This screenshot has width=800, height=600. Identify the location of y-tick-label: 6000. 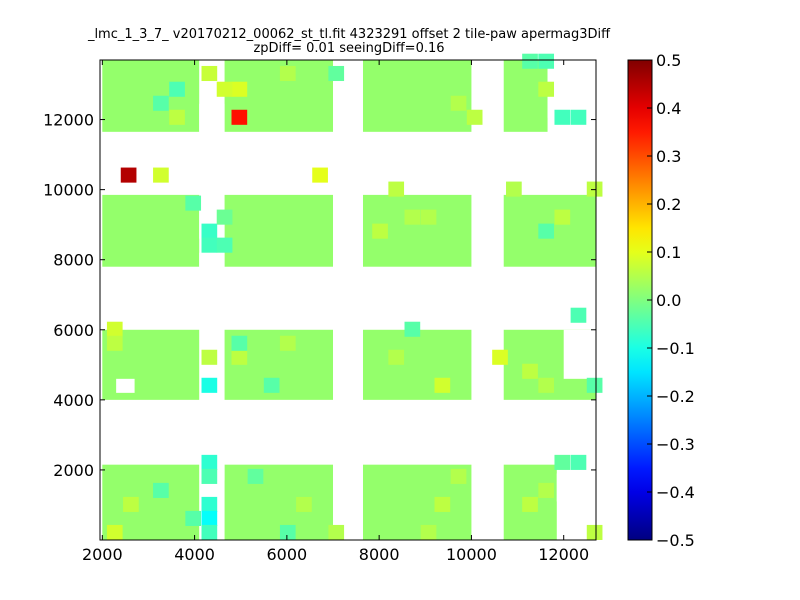
(73, 330).